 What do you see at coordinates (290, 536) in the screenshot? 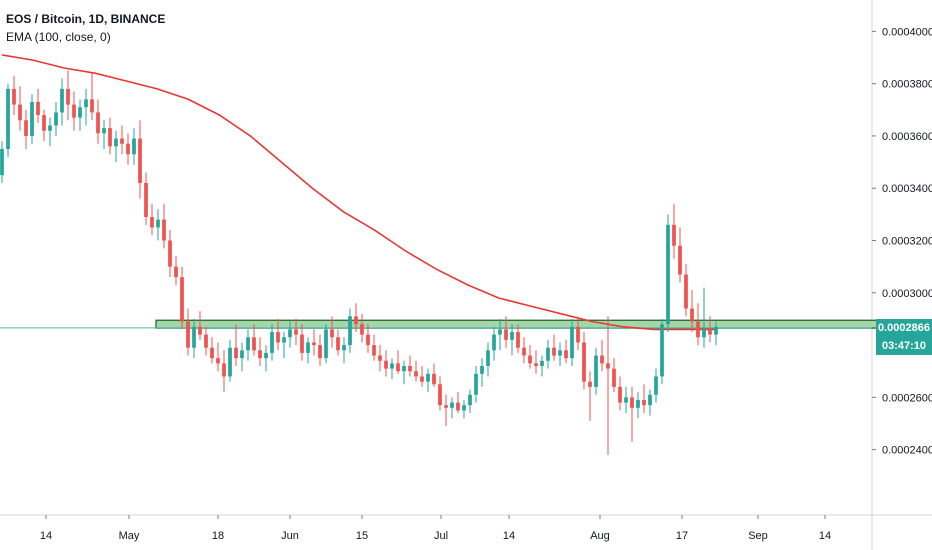
I see `x-tick-label: Jun` at bounding box center [290, 536].